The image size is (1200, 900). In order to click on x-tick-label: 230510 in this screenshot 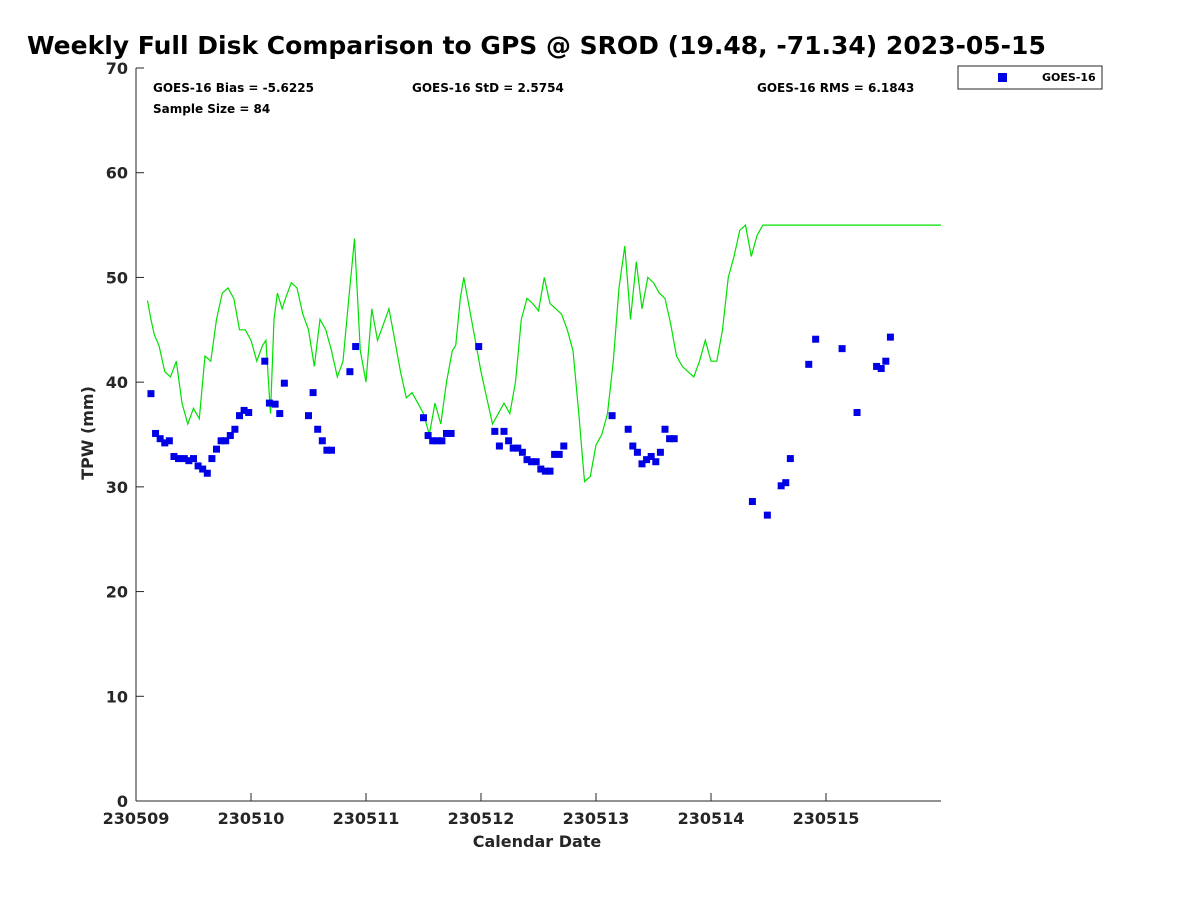, I will do `click(251, 818)`.